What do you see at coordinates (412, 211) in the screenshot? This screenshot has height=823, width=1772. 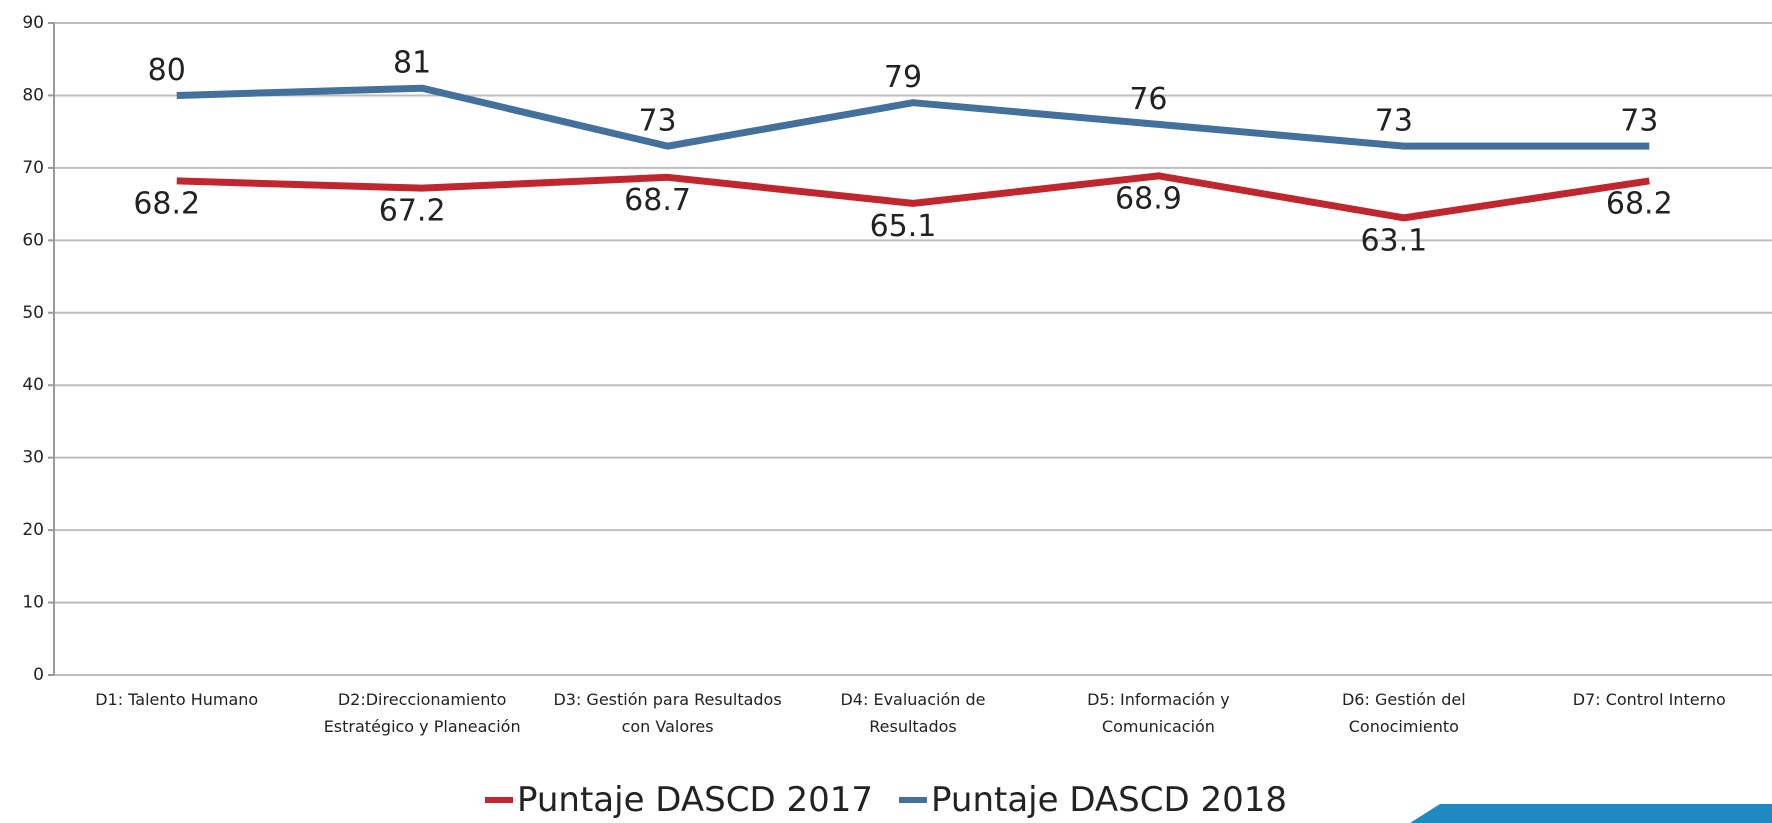 I see `data-label: 67.2` at bounding box center [412, 211].